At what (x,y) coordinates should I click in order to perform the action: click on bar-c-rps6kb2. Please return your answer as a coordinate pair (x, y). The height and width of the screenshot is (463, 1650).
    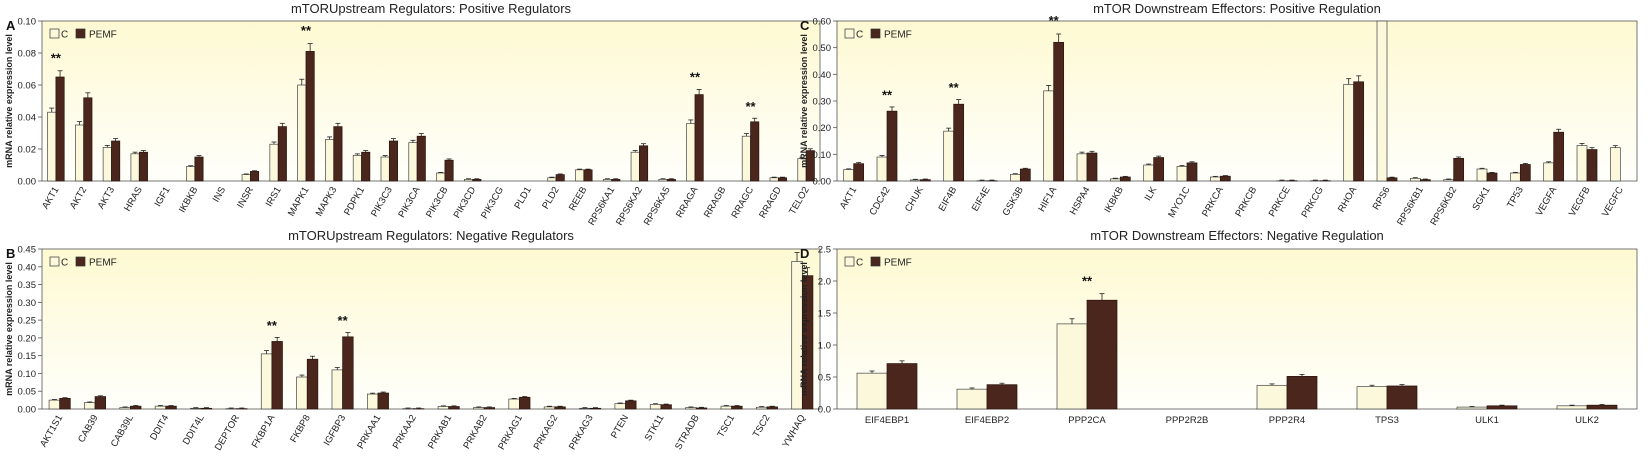
    Looking at the image, I should click on (1449, 180).